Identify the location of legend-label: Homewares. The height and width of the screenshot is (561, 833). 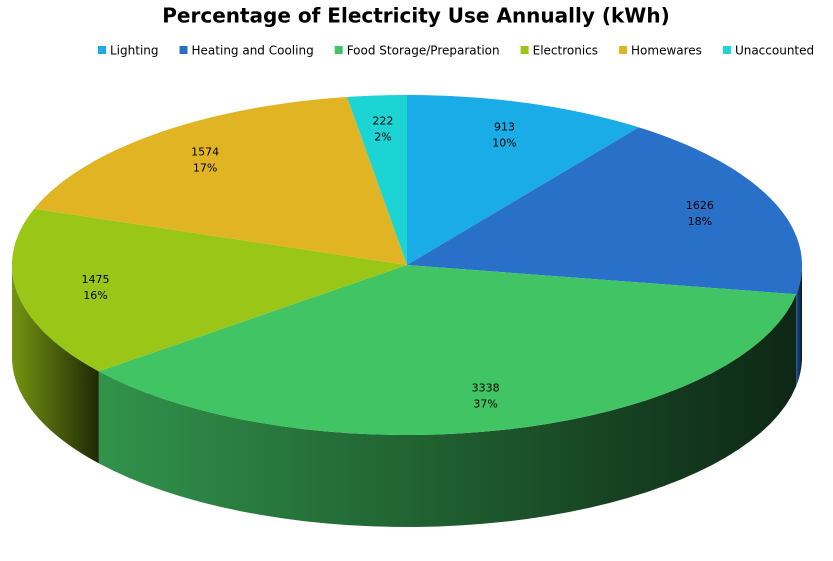
(666, 51).